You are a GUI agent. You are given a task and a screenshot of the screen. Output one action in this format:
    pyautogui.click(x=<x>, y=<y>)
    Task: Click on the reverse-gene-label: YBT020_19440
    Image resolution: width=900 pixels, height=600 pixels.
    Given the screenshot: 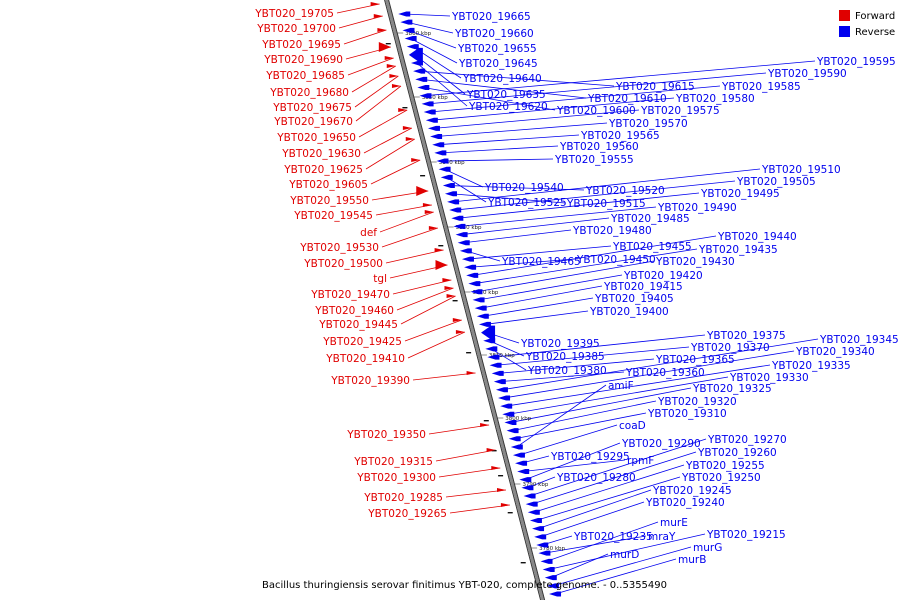 What is the action you would take?
    pyautogui.click(x=757, y=237)
    